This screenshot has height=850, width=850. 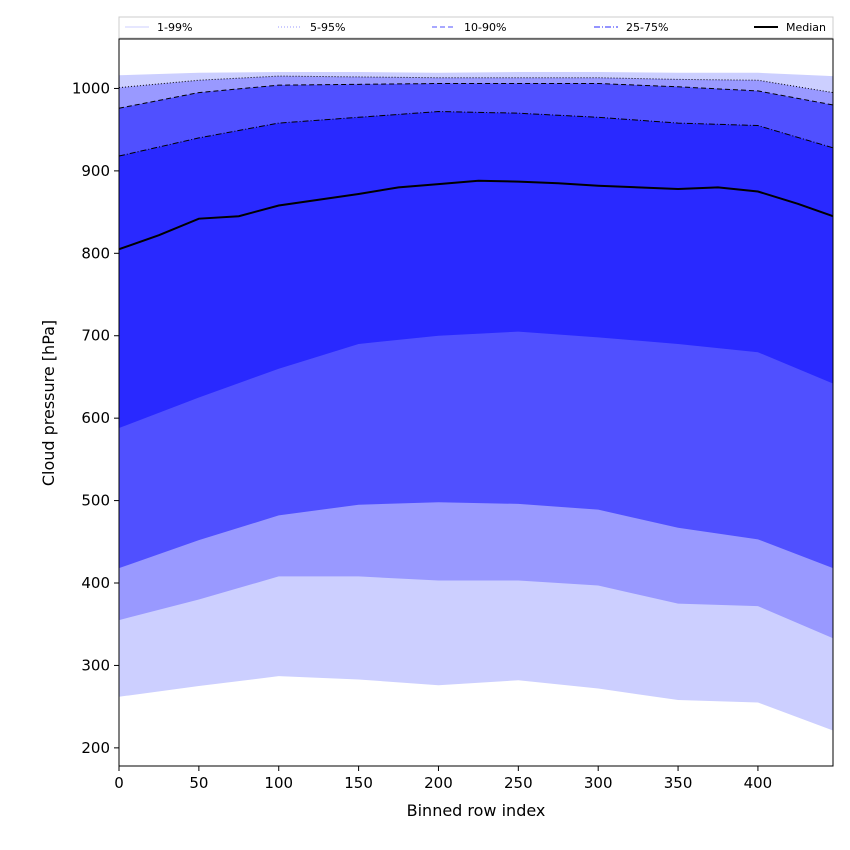 I want to click on x-tick-label: 400, so click(x=758, y=783).